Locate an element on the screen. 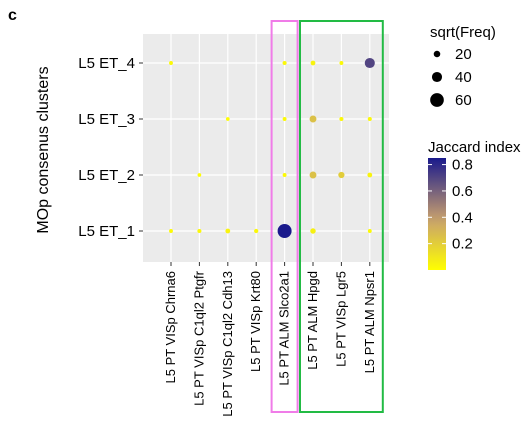 The height and width of the screenshot is (439, 521). color-legend-label: 0.2 is located at coordinates (462, 244).